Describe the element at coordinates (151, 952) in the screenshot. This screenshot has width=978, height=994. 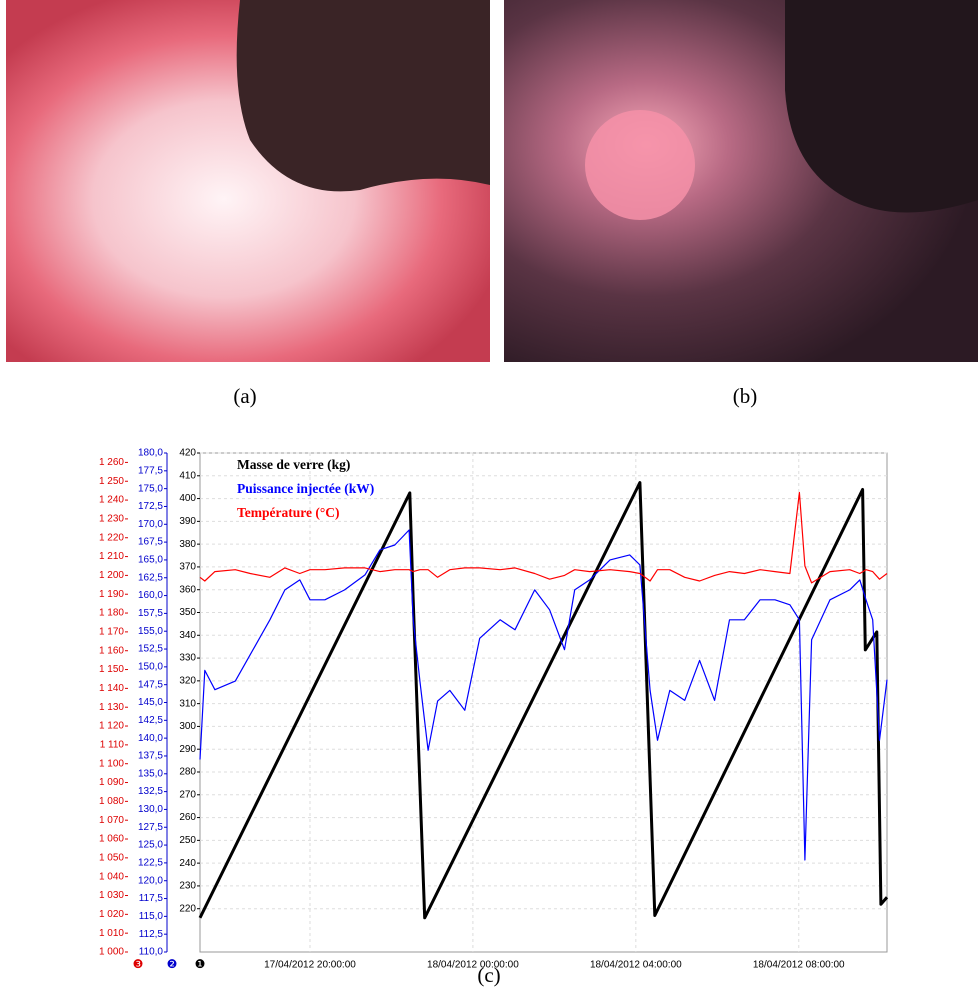
I see `y-tick-label: 110,0` at that location.